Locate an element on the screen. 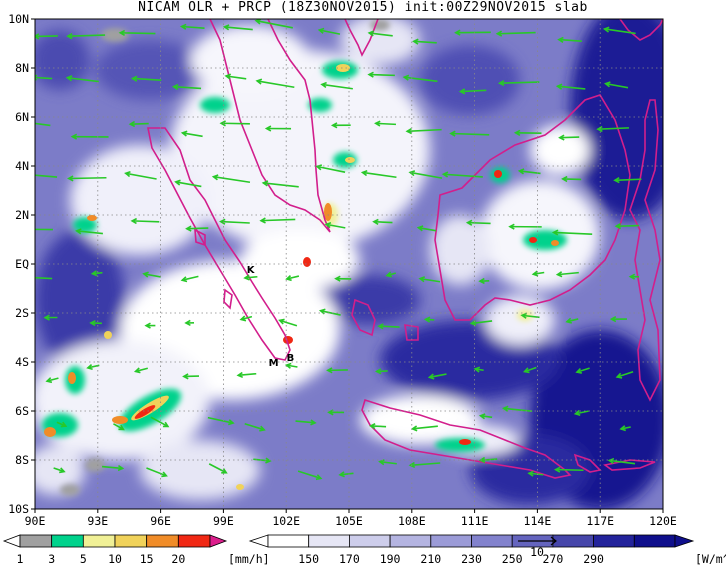 This screenshot has height=571, width=726. x-axis: 90E 93E 96E 99E 102E 105E 108E 111E 114E 117E 120E is located at coordinates (351, 518).